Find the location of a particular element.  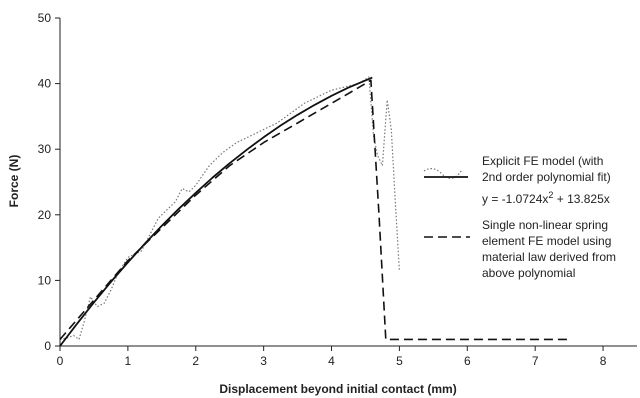

legend-equation-exponent: 2 is located at coordinates (550, 195).